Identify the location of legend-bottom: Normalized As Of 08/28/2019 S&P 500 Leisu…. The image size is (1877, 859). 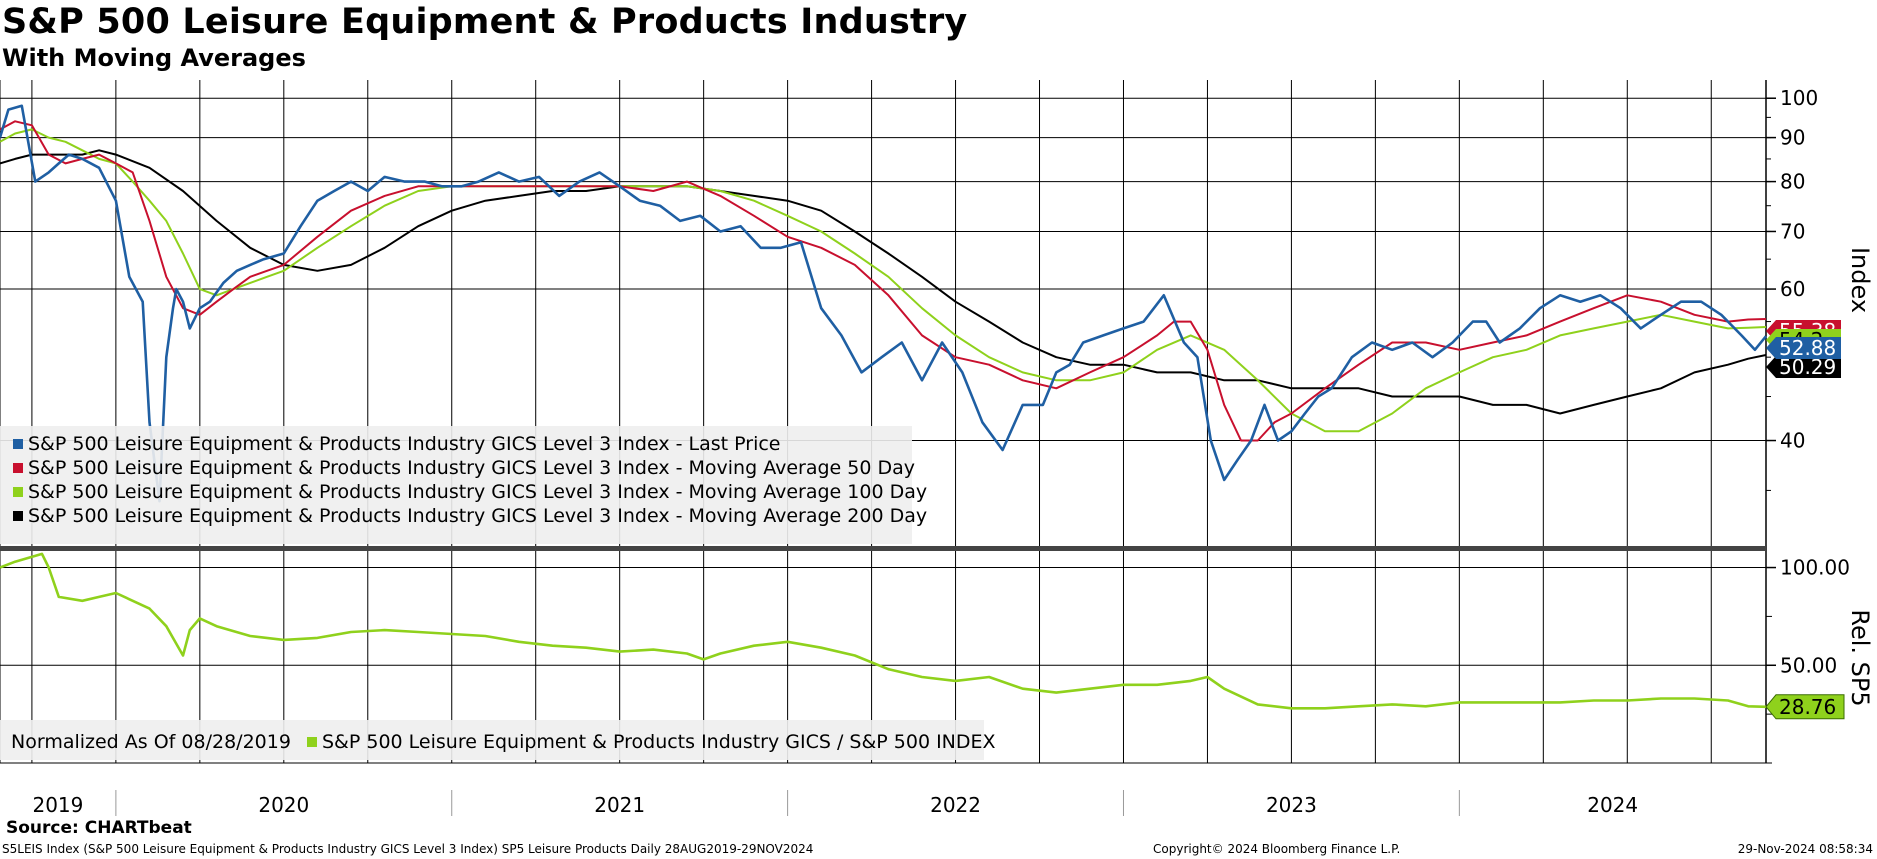
(498, 740).